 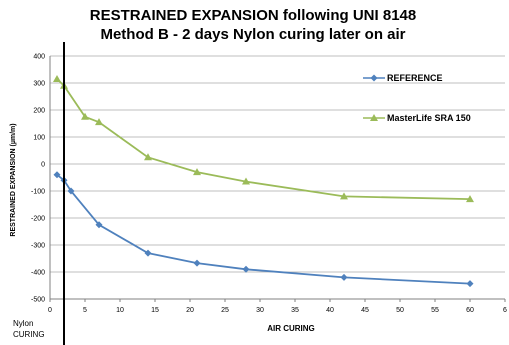 I want to click on x-tick-label: 60, so click(x=470, y=310).